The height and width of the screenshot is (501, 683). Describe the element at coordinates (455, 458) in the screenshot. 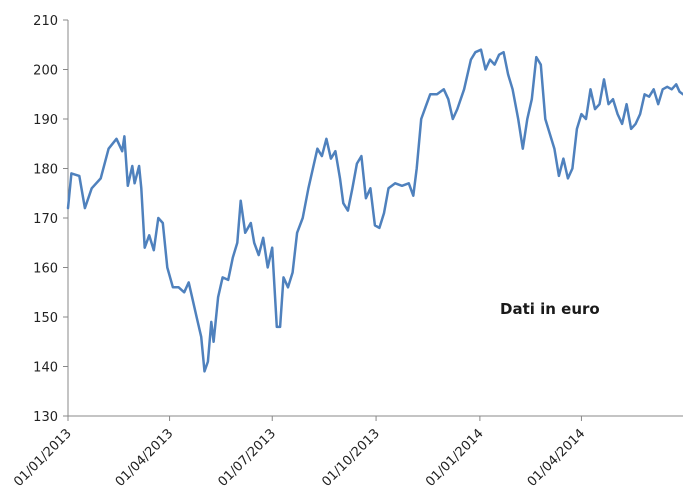

I see `x-tick-label: 01/01/2014` at that location.